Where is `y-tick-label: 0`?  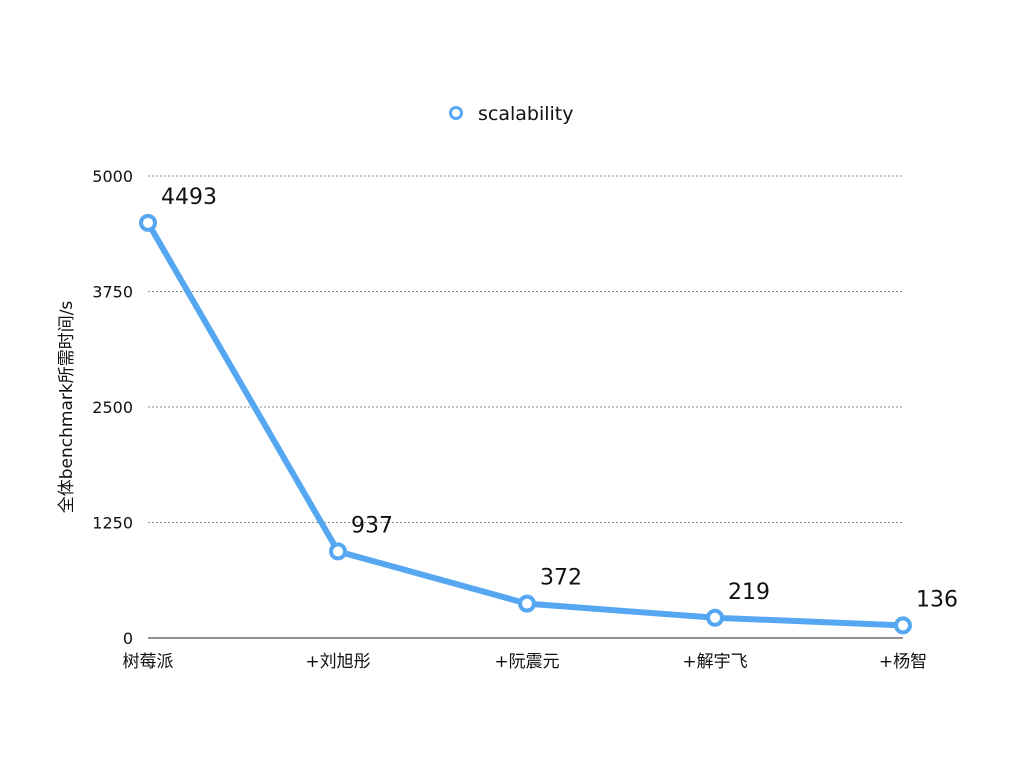
y-tick-label: 0 is located at coordinates (128, 638).